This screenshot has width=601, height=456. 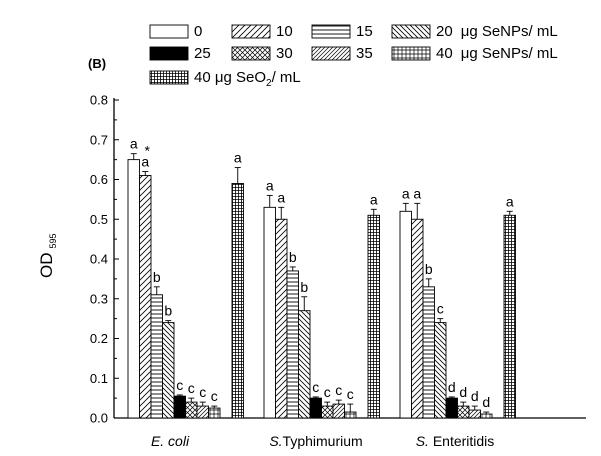 I want to click on y-tick-label: 0.5, so click(x=99, y=219).